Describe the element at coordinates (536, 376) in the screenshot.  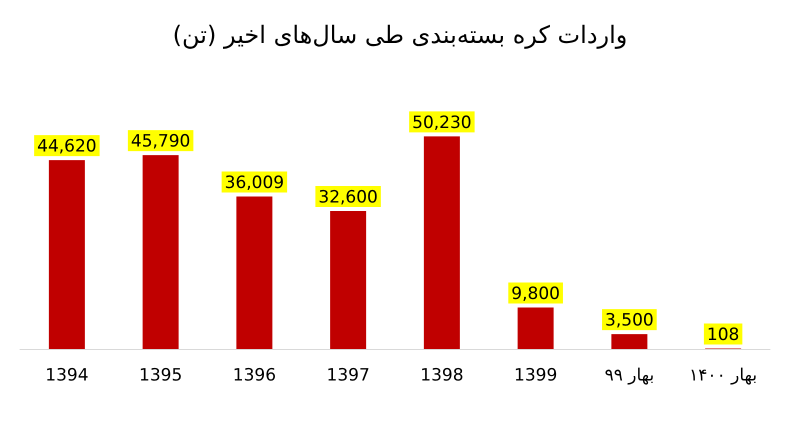
I see `x-tick-label: 1399` at that location.